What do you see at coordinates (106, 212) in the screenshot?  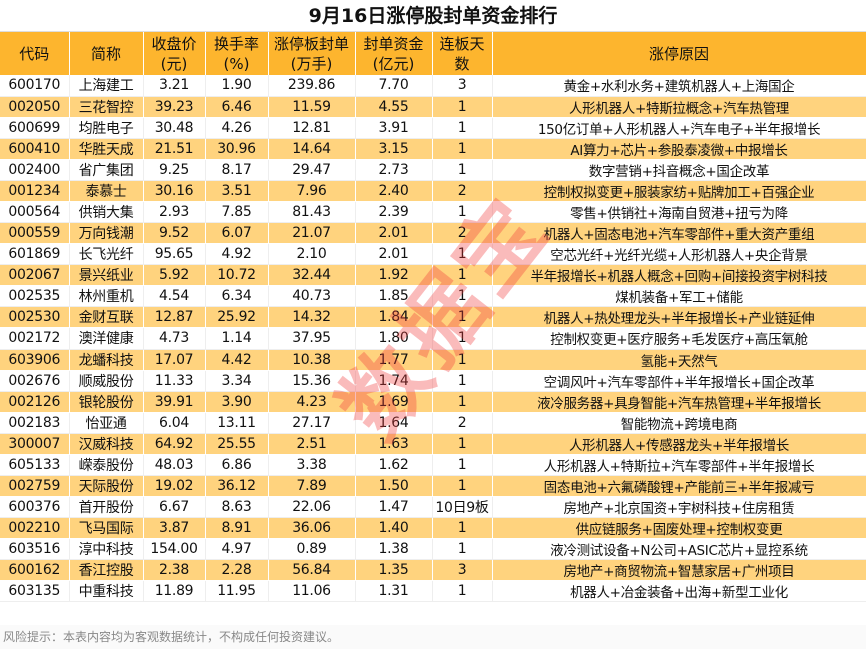 I see `table-cell: 供销大集` at bounding box center [106, 212].